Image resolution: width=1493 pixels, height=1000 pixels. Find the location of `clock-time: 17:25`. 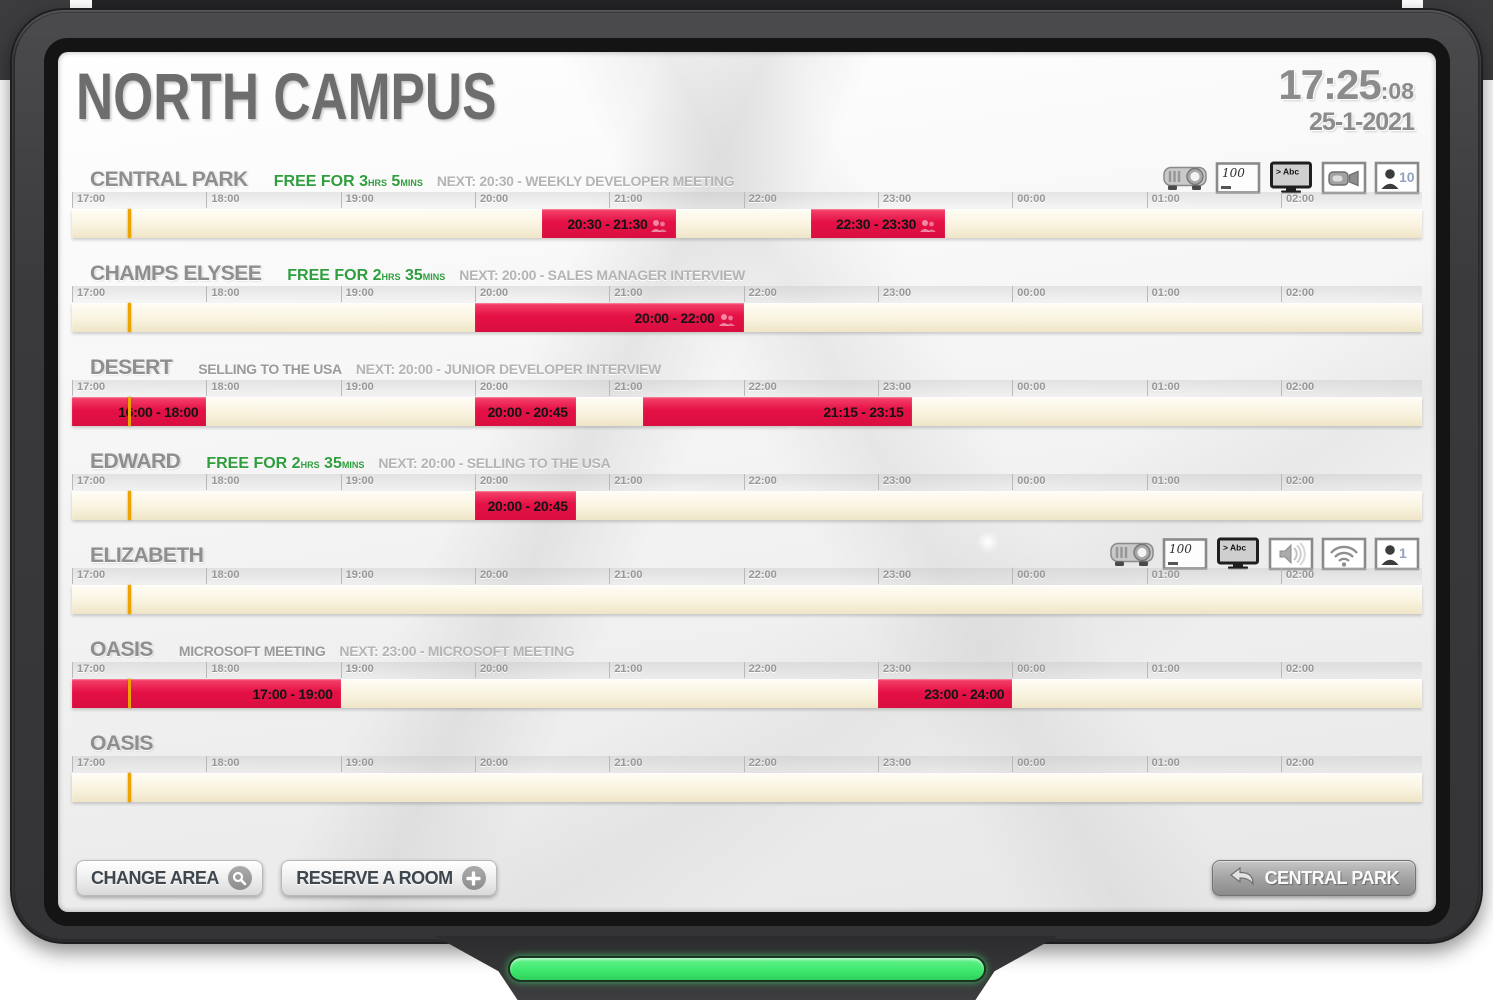

clock-time: 17:25 is located at coordinates (1329, 84).